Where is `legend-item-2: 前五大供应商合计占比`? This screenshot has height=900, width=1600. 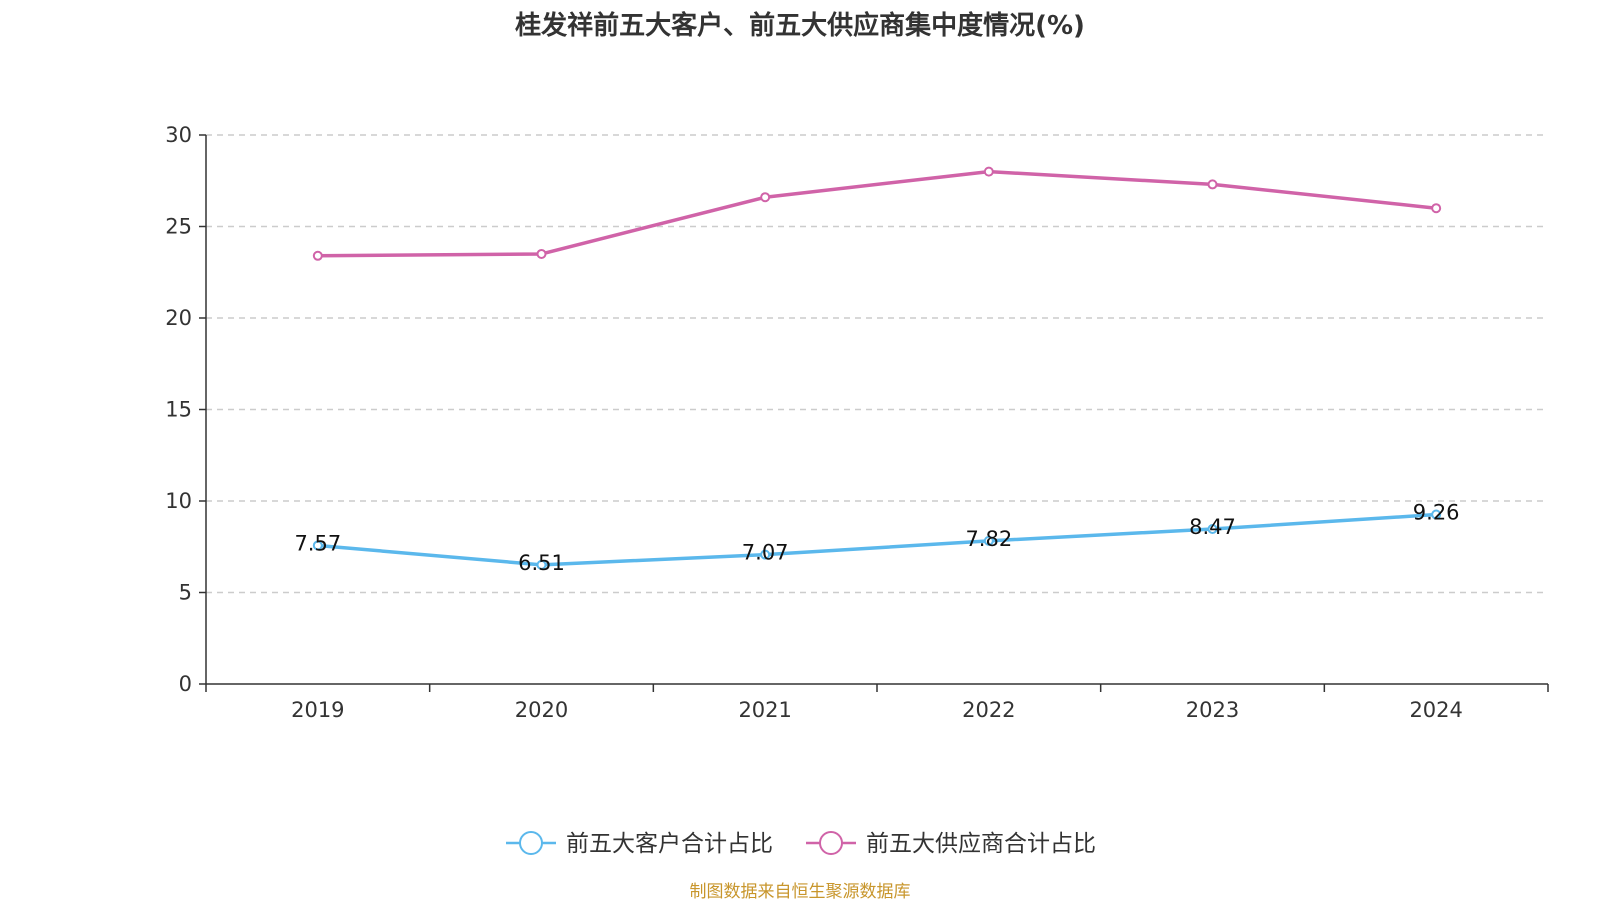 legend-item-2: 前五大供应商合计占比 is located at coordinates (951, 844).